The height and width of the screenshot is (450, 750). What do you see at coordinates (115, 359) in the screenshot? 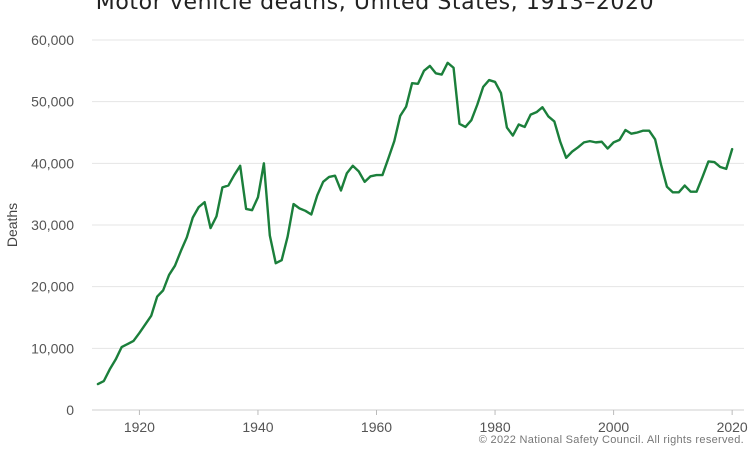
I see `data-point: 1916: 8,200` at bounding box center [115, 359].